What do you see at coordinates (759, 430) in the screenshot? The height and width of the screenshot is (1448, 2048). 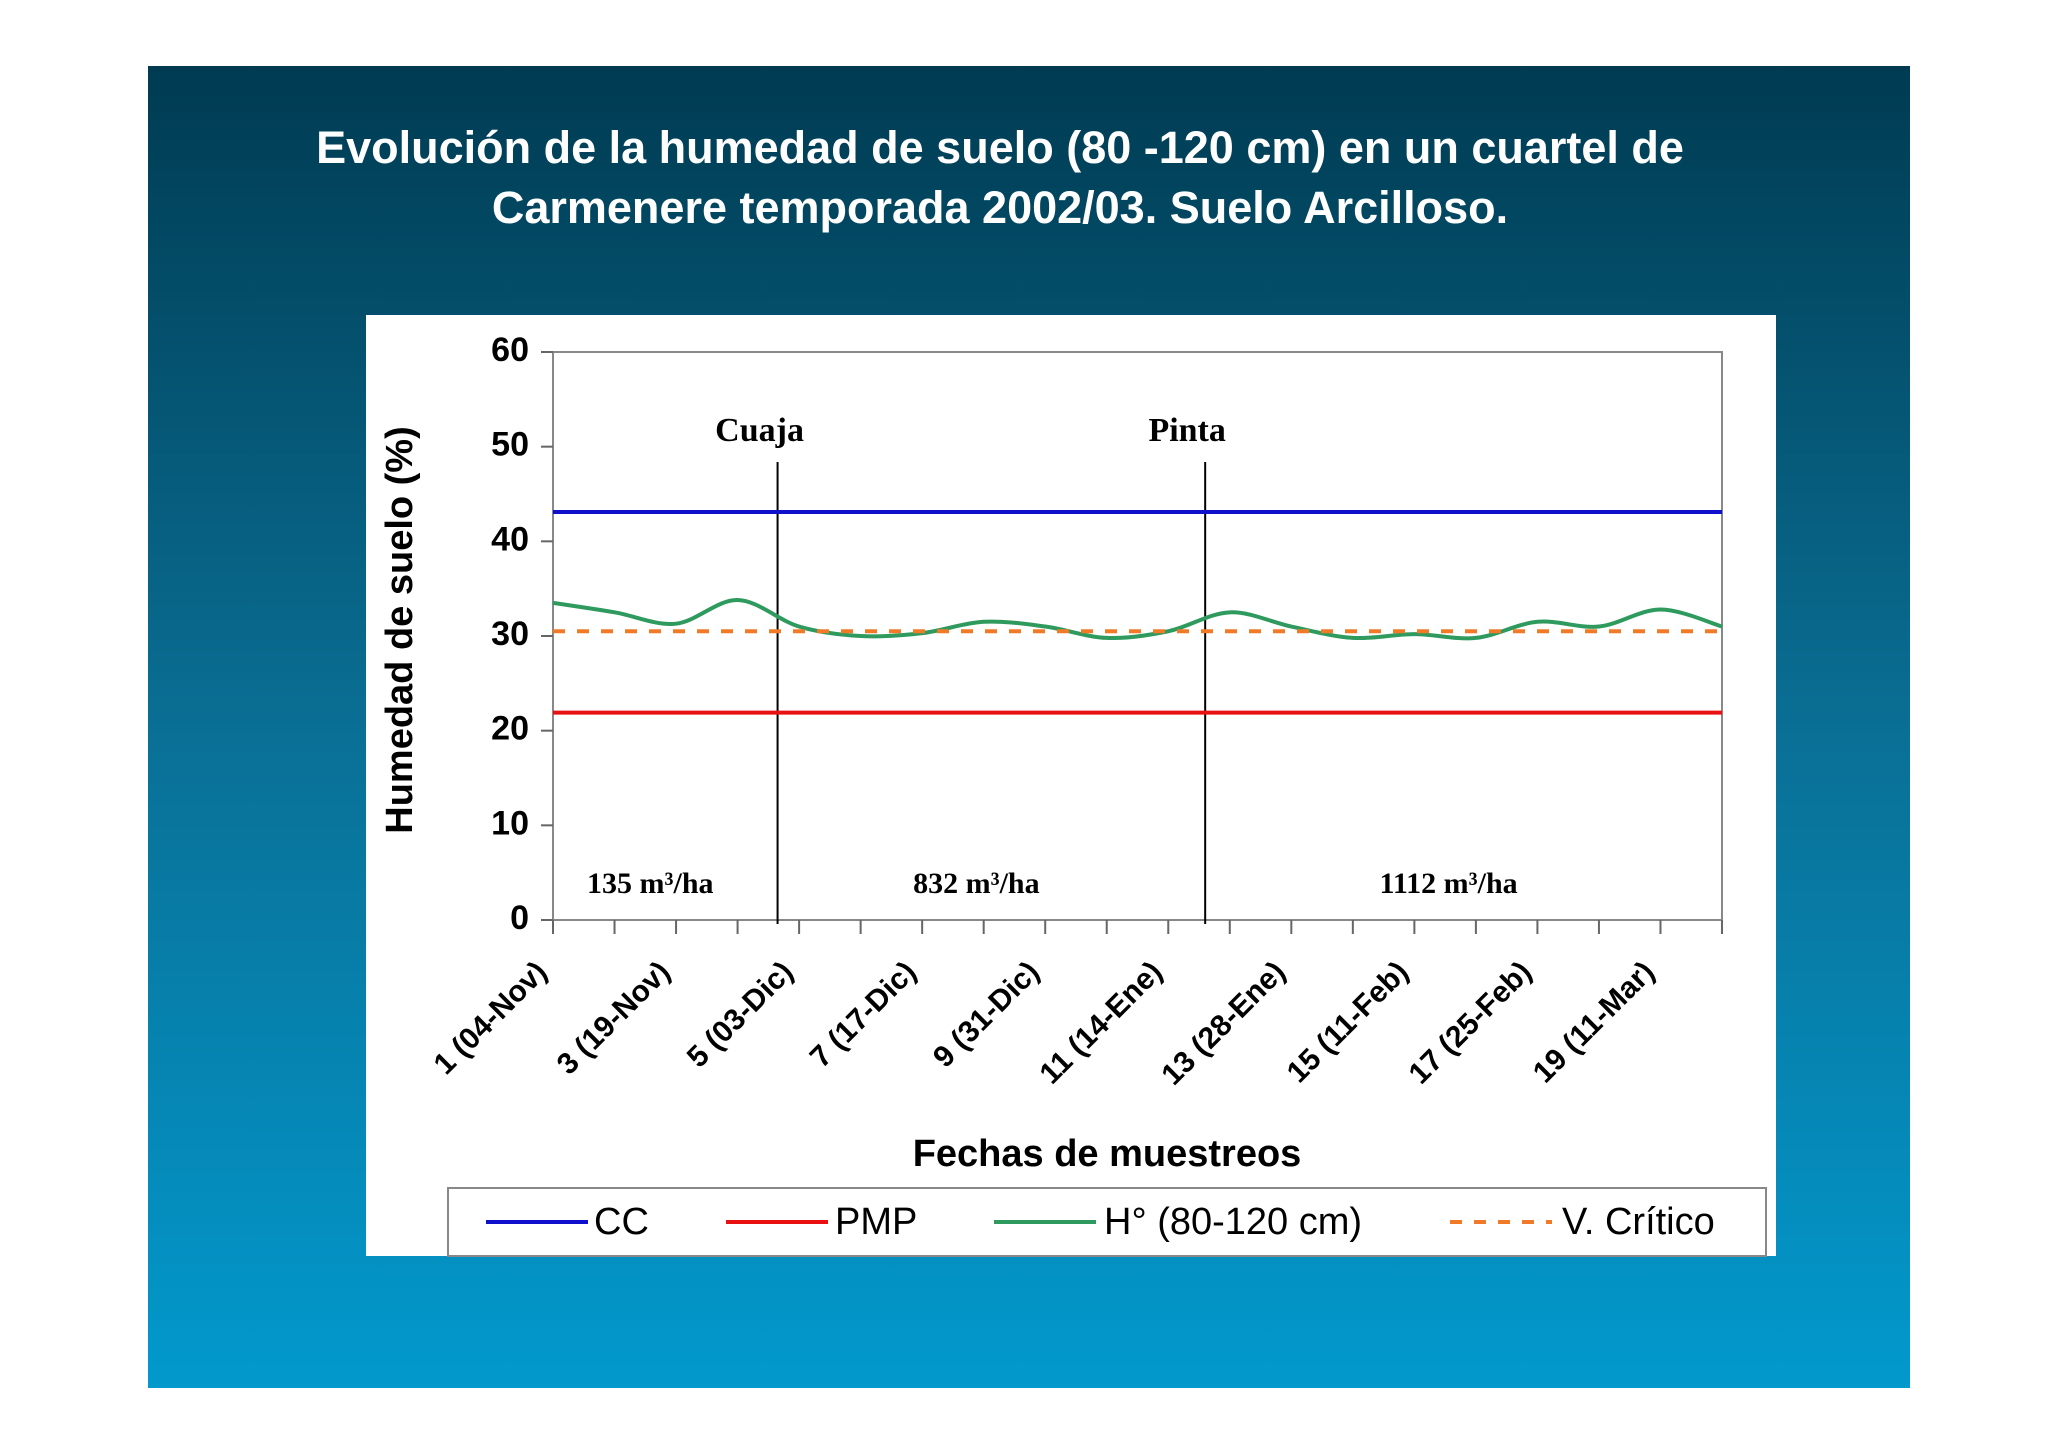 I see `annotation-label: Cuaja` at bounding box center [759, 430].